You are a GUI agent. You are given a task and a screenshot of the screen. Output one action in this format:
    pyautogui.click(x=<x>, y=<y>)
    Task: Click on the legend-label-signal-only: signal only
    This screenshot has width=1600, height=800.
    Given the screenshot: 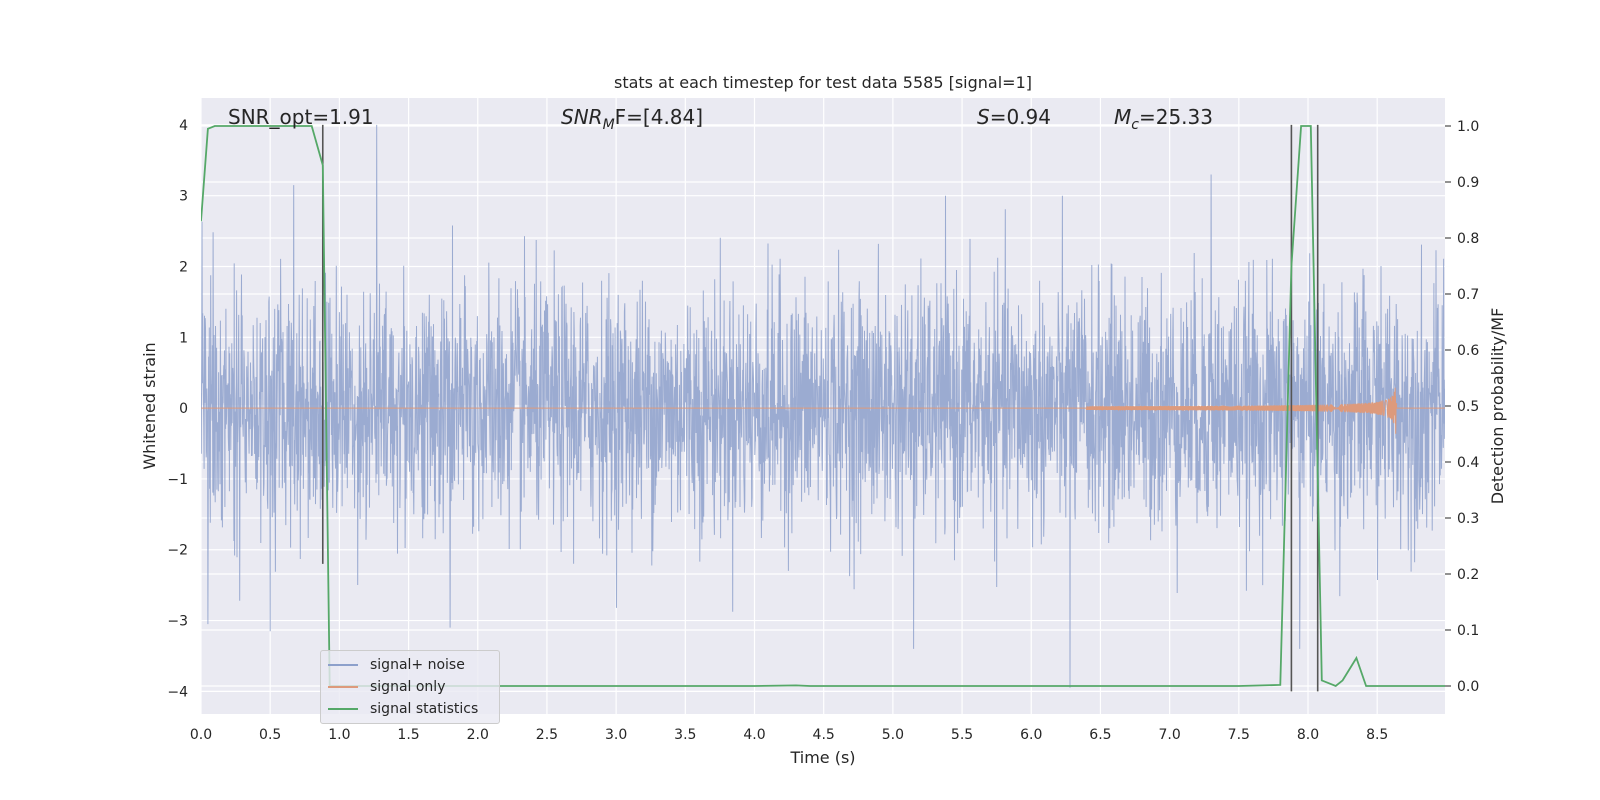 What is the action you would take?
    pyautogui.click(x=408, y=687)
    